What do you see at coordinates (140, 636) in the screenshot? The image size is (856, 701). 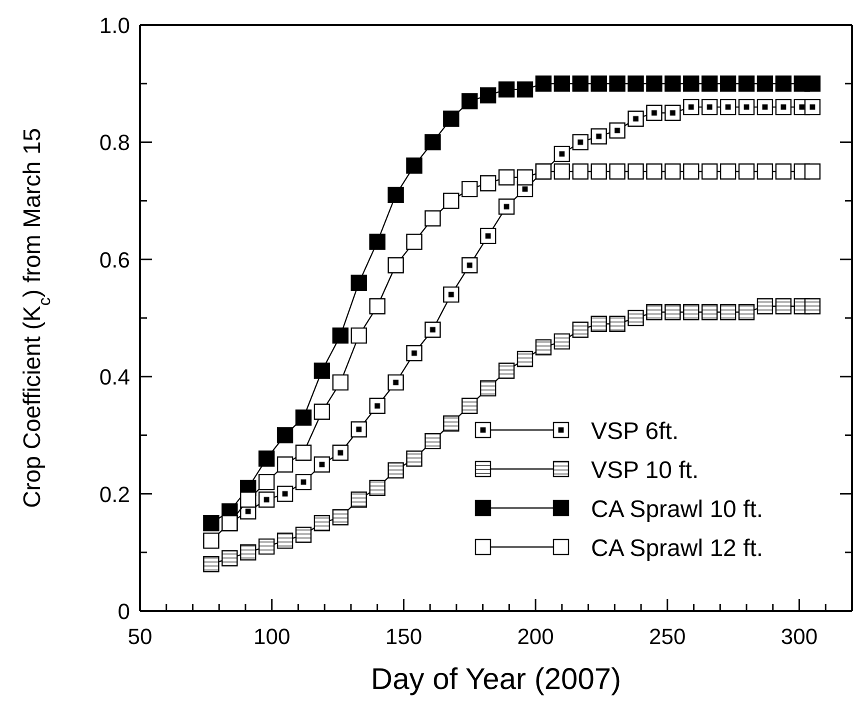 I see `x-tick-label: 50` at bounding box center [140, 636].